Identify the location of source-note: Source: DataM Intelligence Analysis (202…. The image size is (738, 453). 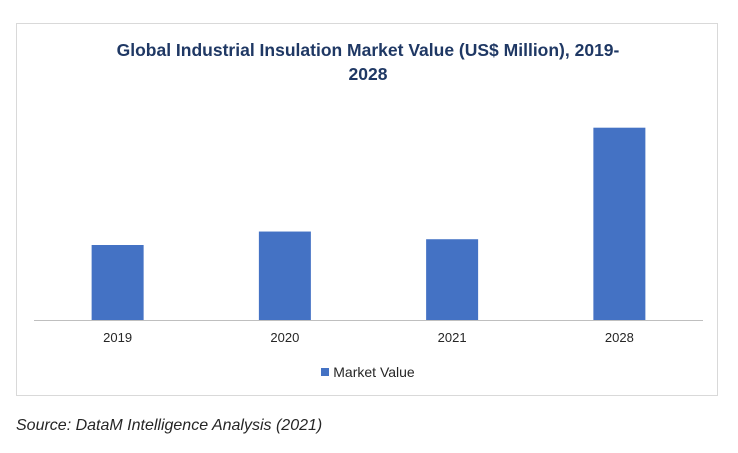
(169, 425).